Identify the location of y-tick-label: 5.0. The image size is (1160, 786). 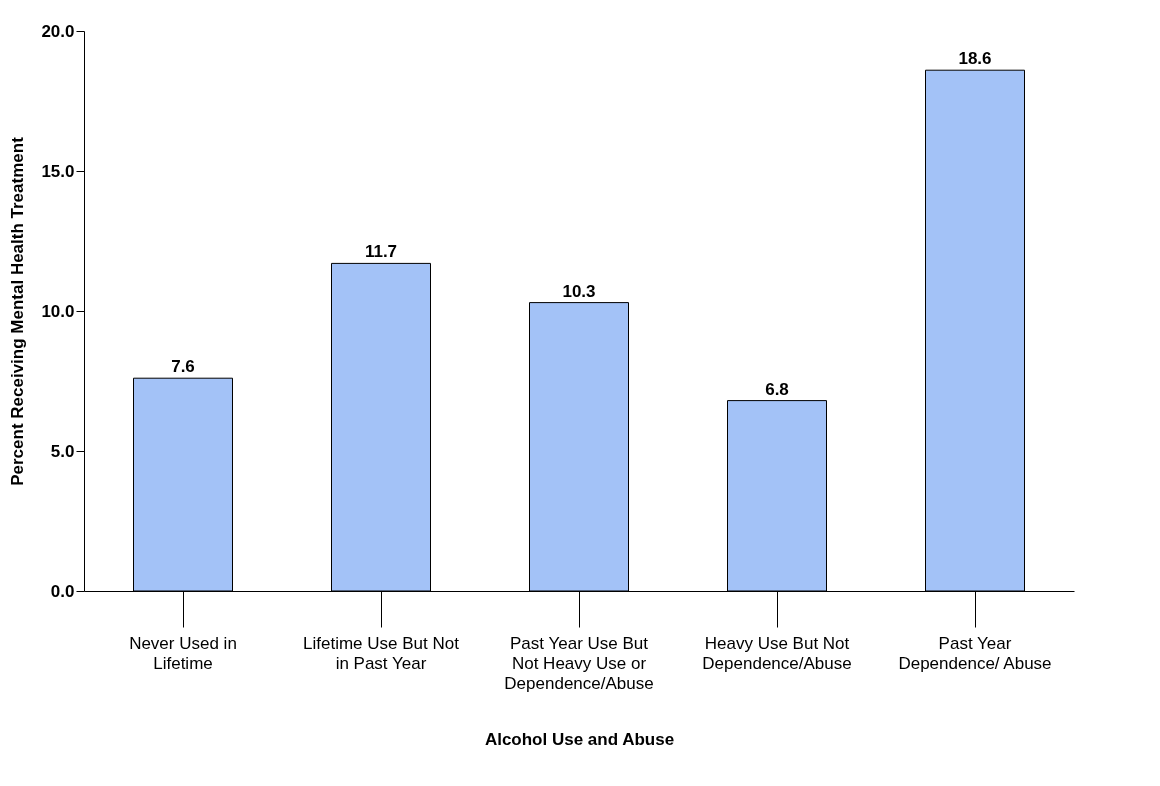
(62, 451).